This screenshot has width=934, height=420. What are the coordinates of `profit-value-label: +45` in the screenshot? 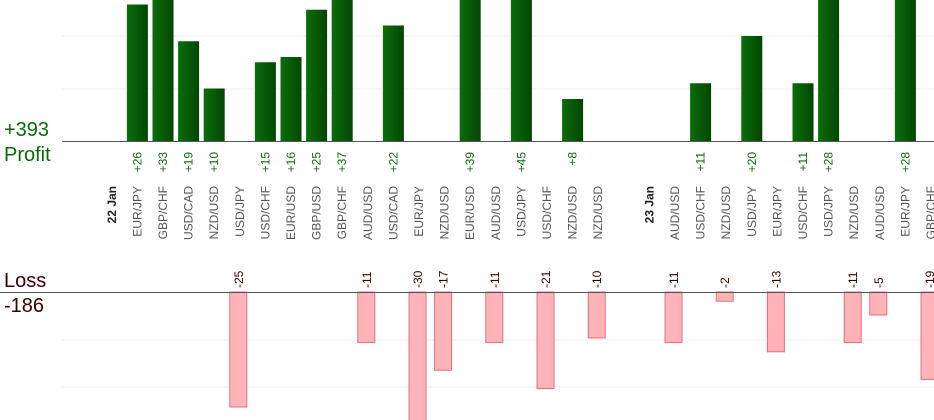 It's located at (521, 162).